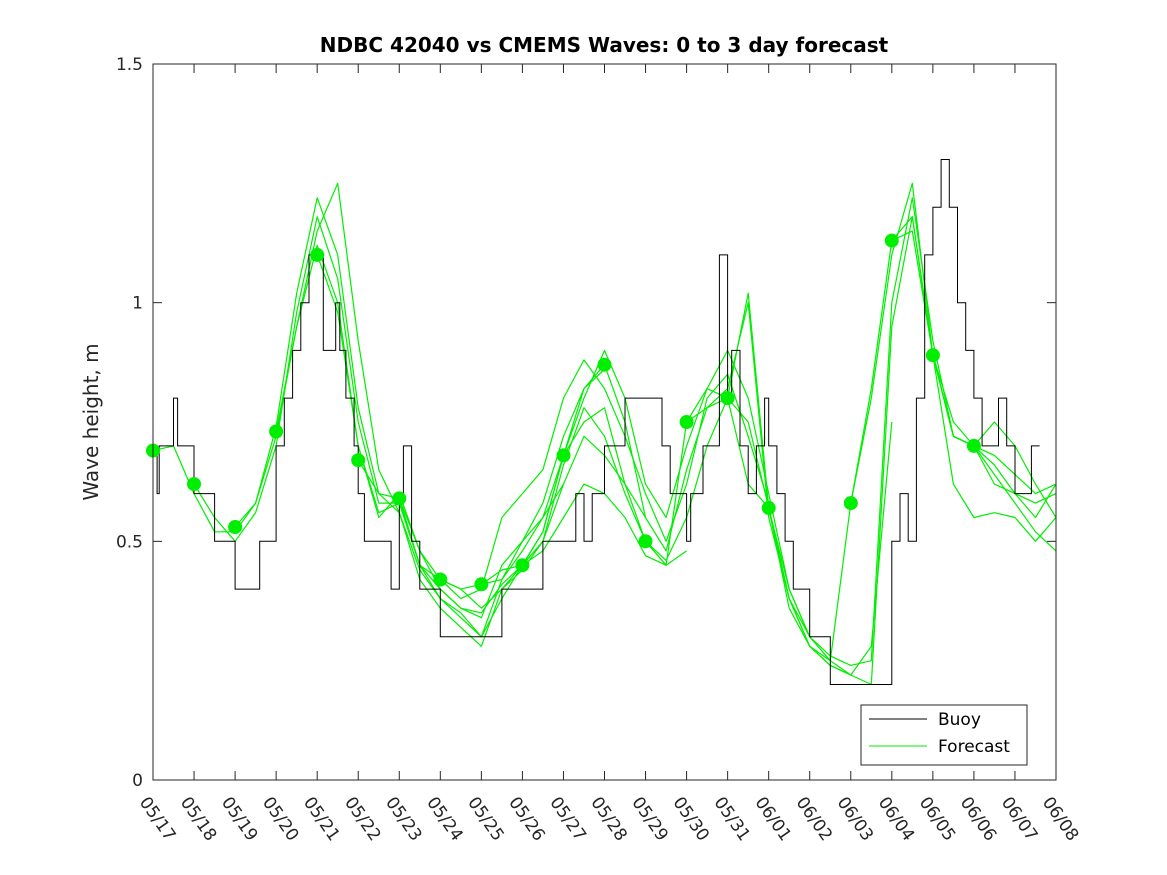 This screenshot has width=1167, height=875. What do you see at coordinates (1019, 819) in the screenshot?
I see `x-tick-label: 06/07` at bounding box center [1019, 819].